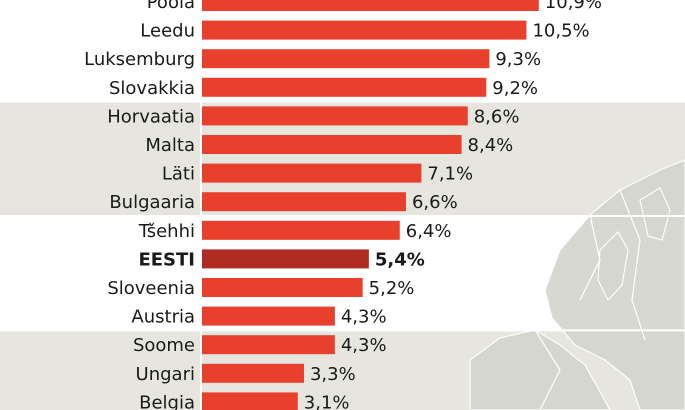 The height and width of the screenshot is (410, 685). Describe the element at coordinates (178, 174) in the screenshot. I see `category-label: Läti` at that location.